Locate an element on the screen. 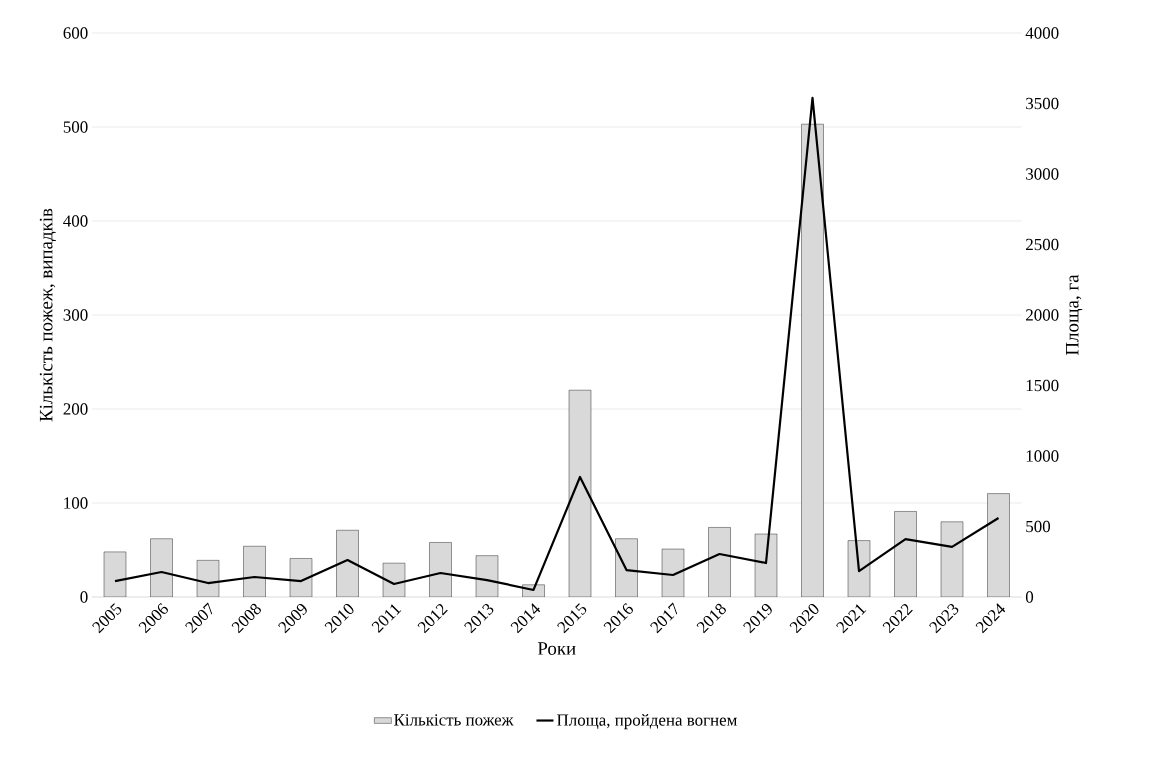 The width and height of the screenshot is (1152, 760). y-tick-label: 600 is located at coordinates (75, 33).